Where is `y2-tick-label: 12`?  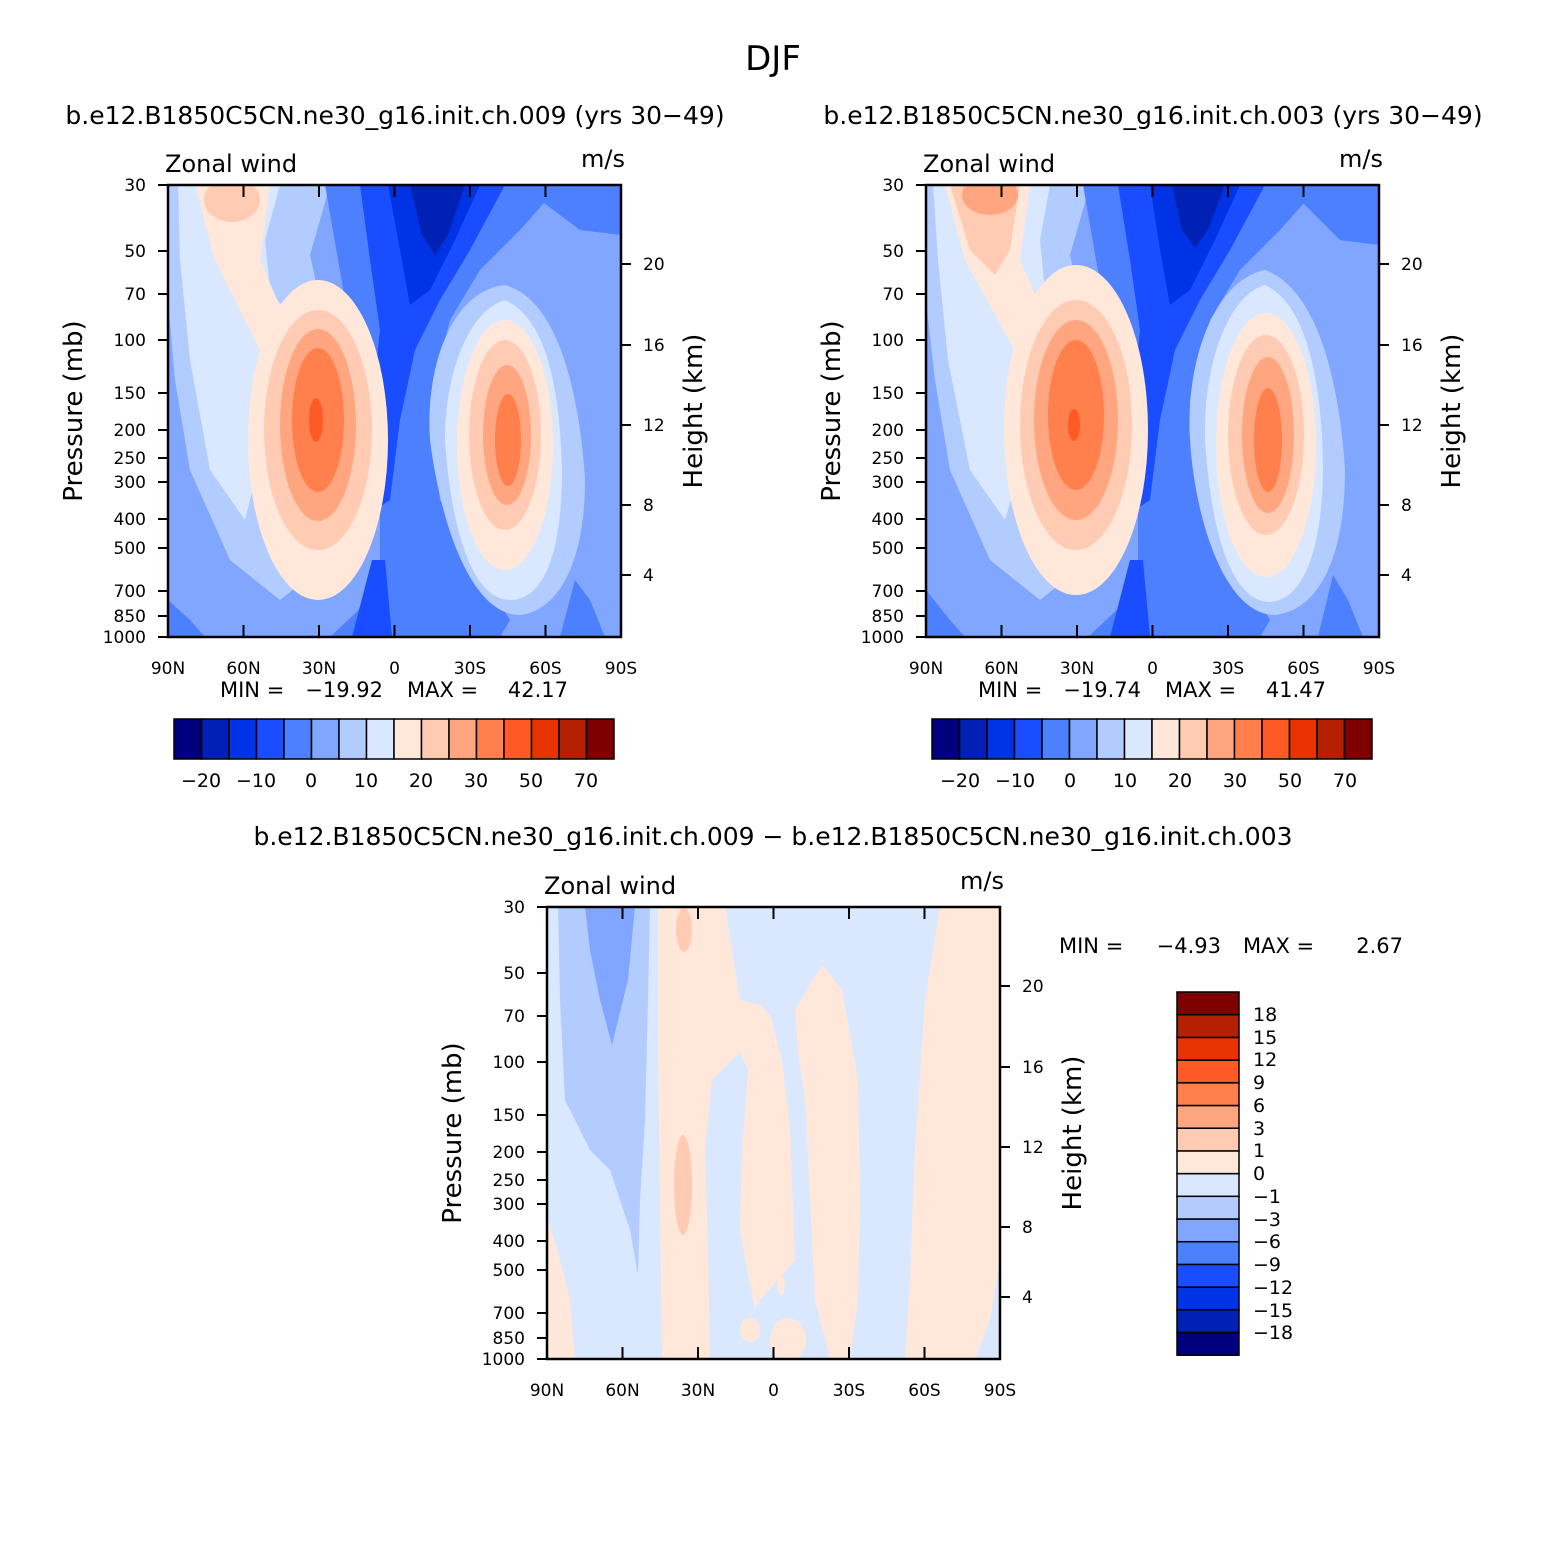 y2-tick-label: 12 is located at coordinates (654, 426).